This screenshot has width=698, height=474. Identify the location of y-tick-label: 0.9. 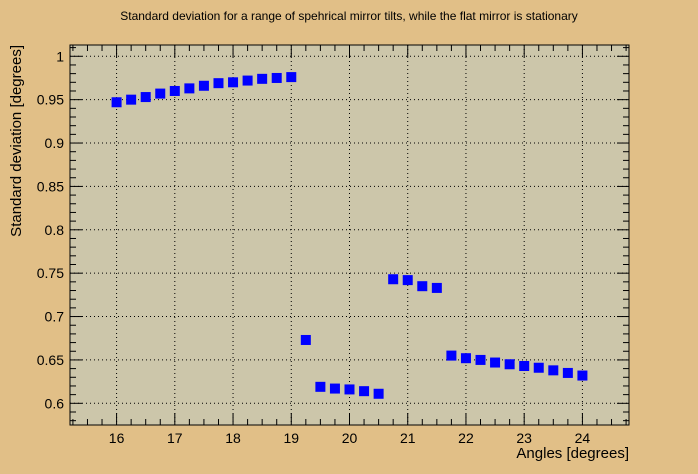
(55, 143).